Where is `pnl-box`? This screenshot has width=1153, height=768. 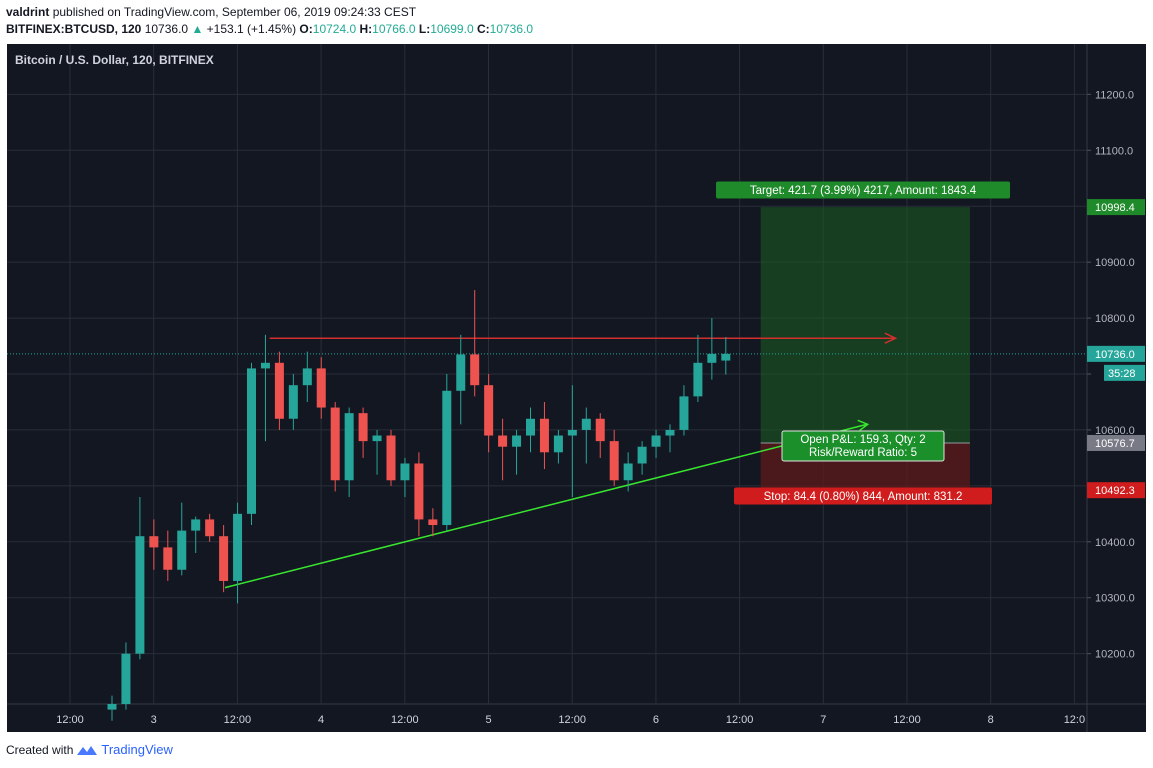 pnl-box is located at coordinates (863, 446).